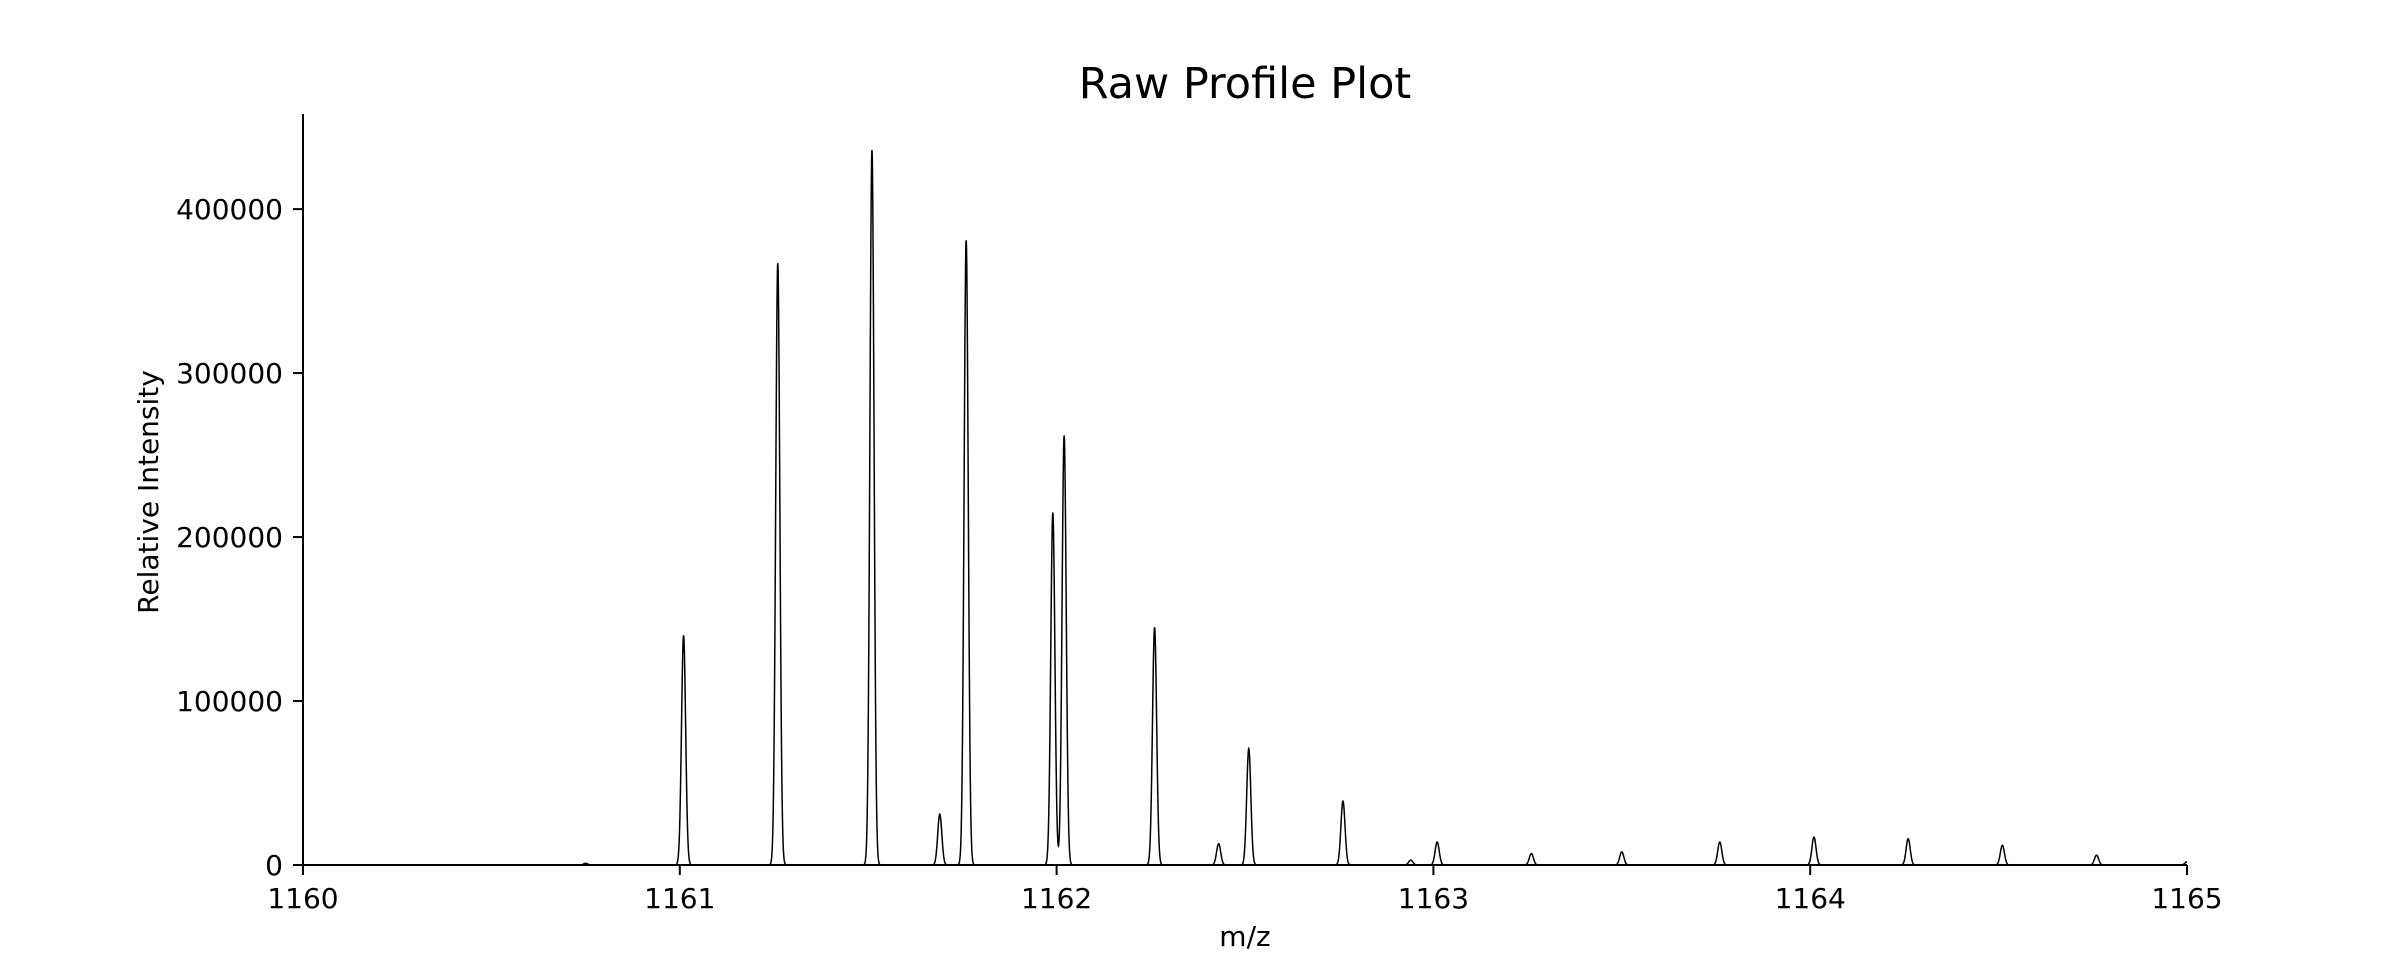  What do you see at coordinates (1433, 898) in the screenshot?
I see `x-tick-label: 1163` at bounding box center [1433, 898].